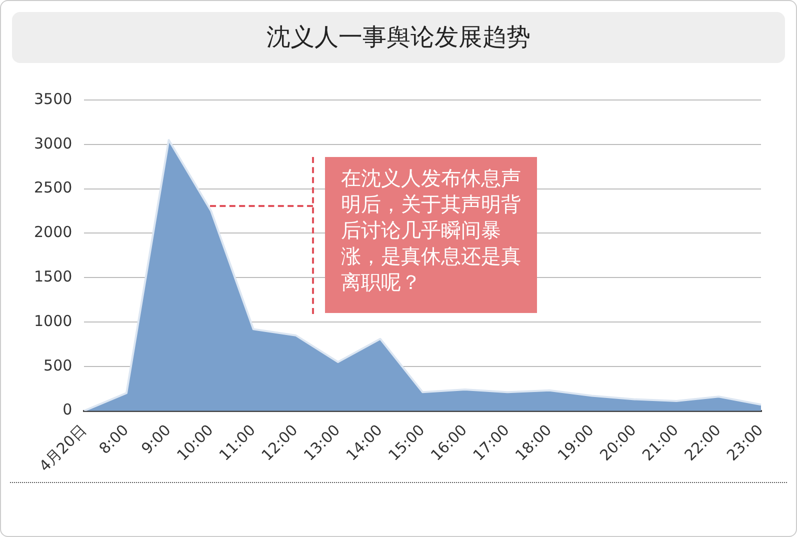  What do you see at coordinates (63, 448) in the screenshot?
I see `x-tick-label: 4月20日` at bounding box center [63, 448].